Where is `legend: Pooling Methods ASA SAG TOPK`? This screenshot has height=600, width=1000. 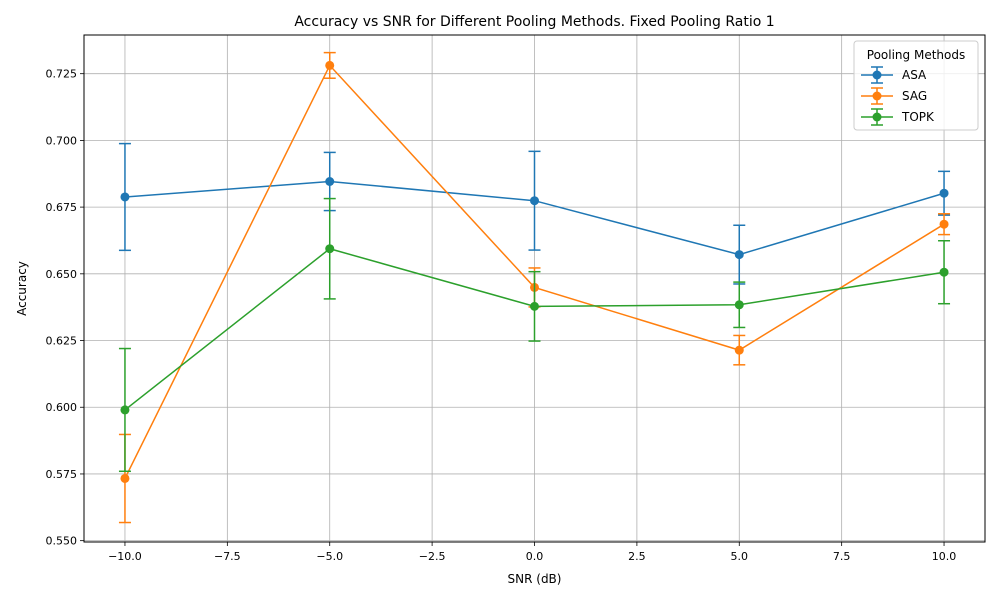 legend: Pooling Methods ASA SAG TOPK is located at coordinates (916, 85).